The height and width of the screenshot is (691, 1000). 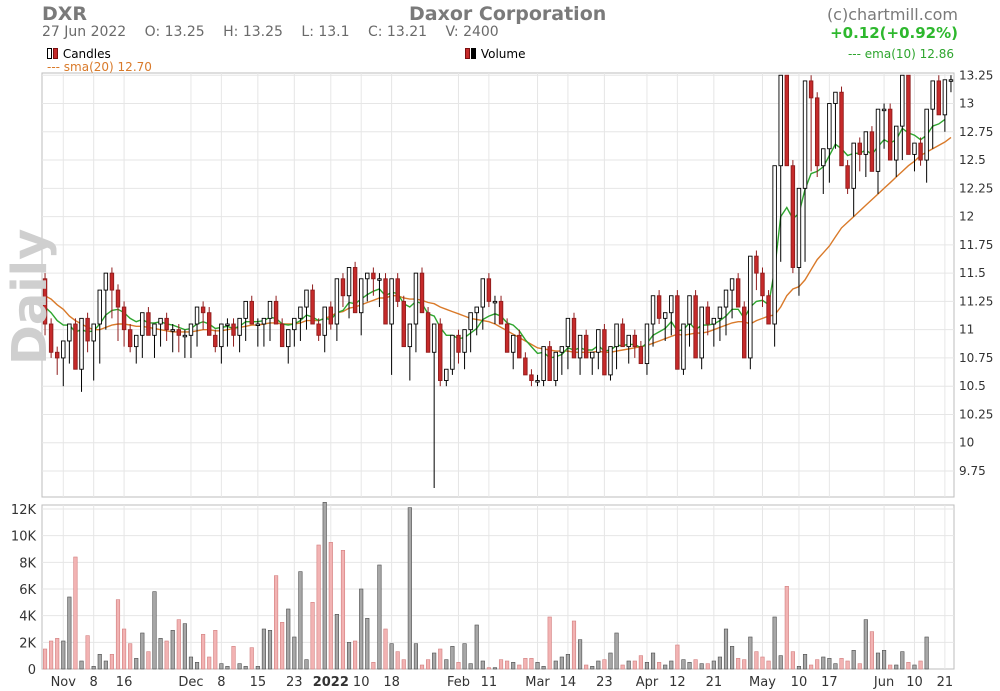 I want to click on price-tick-label: 11.25, so click(x=976, y=301).